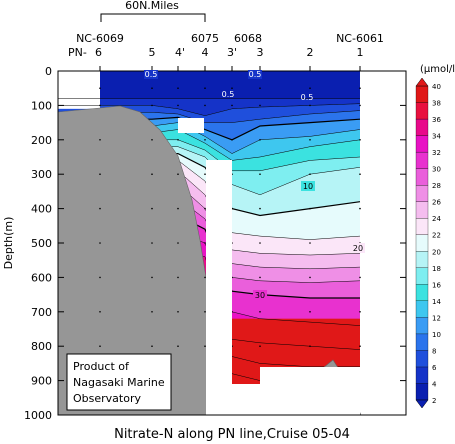  Describe the element at coordinates (436, 252) in the screenshot. I see `colorbar-tick-label: 20` at that location.